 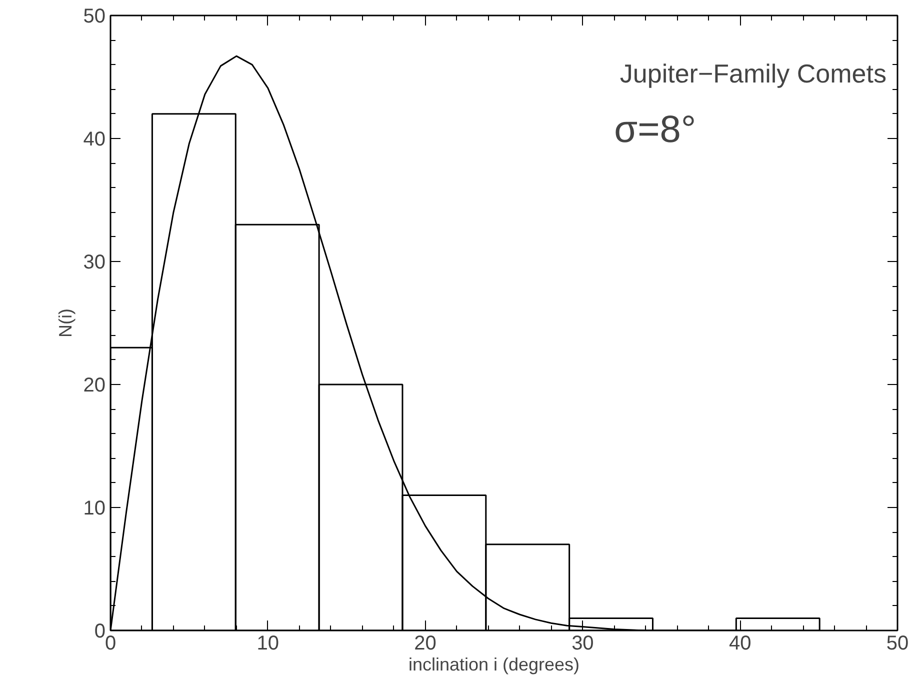 I want to click on x-tick-label: 50, so click(x=897, y=643).